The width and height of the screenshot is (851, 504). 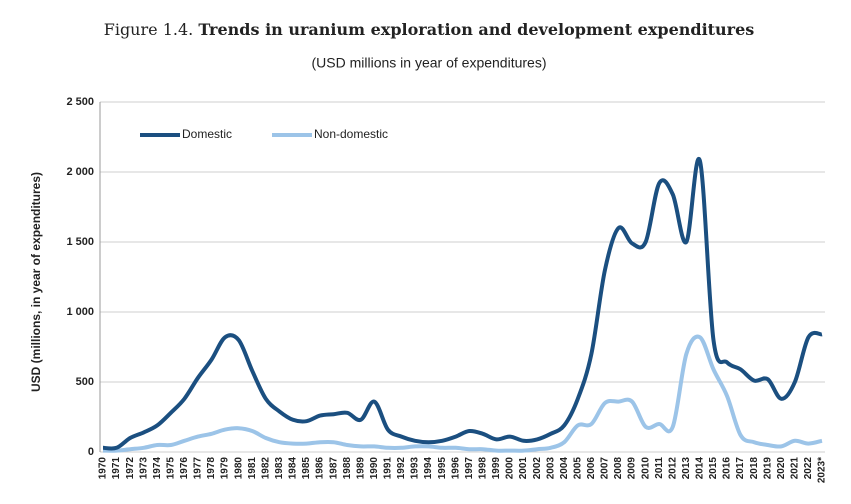 What do you see at coordinates (482, 468) in the screenshot?
I see `x-tick-label: 1998` at bounding box center [482, 468].